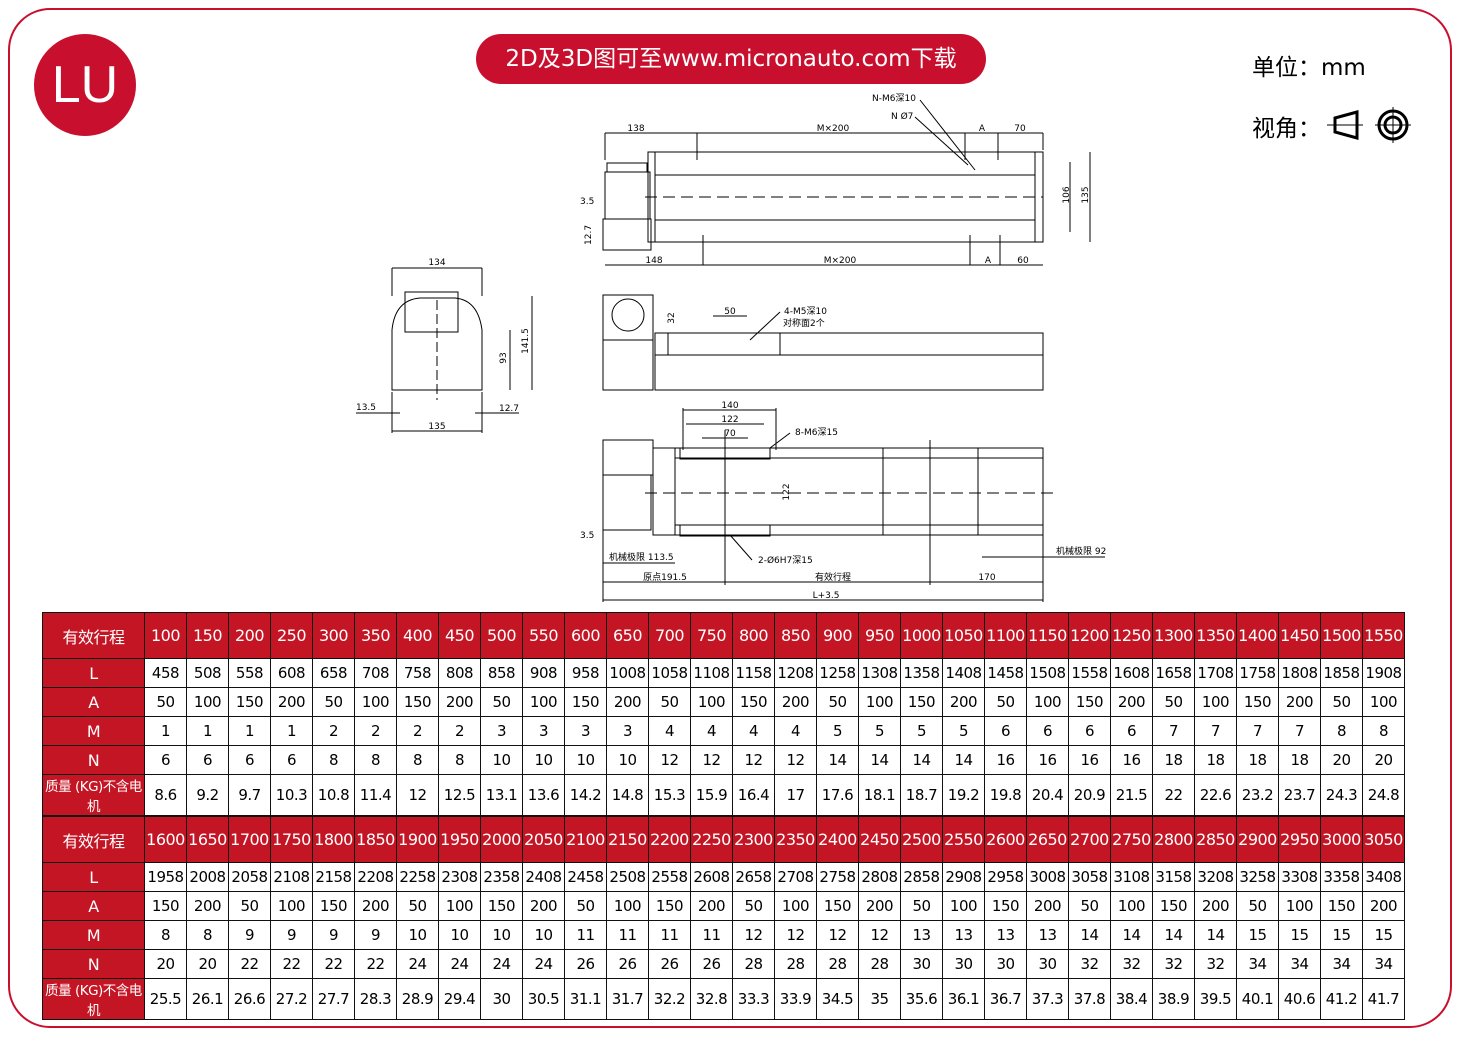 Image resolution: width=1464 pixels, height=1038 pixels. What do you see at coordinates (1089, 795) in the screenshot?
I see `table-cell: 20.9` at bounding box center [1089, 795].